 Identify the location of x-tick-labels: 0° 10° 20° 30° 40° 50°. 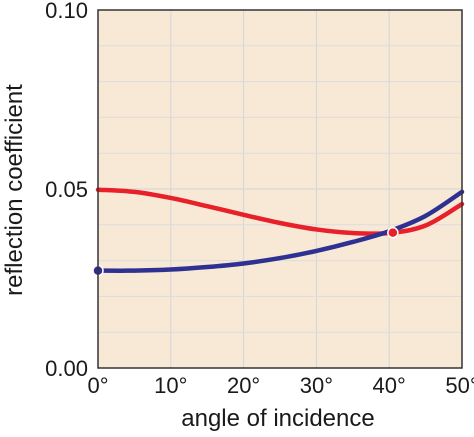
(280, 385).